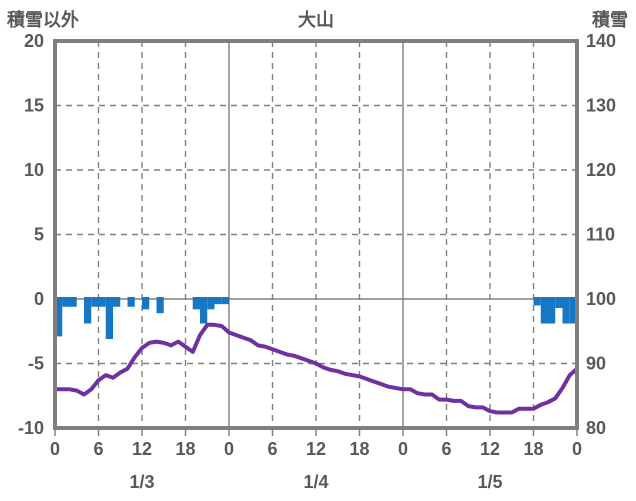 The height and width of the screenshot is (501, 636). Describe the element at coordinates (600, 235) in the screenshot. I see `right-axis-tick-label: 110` at that location.